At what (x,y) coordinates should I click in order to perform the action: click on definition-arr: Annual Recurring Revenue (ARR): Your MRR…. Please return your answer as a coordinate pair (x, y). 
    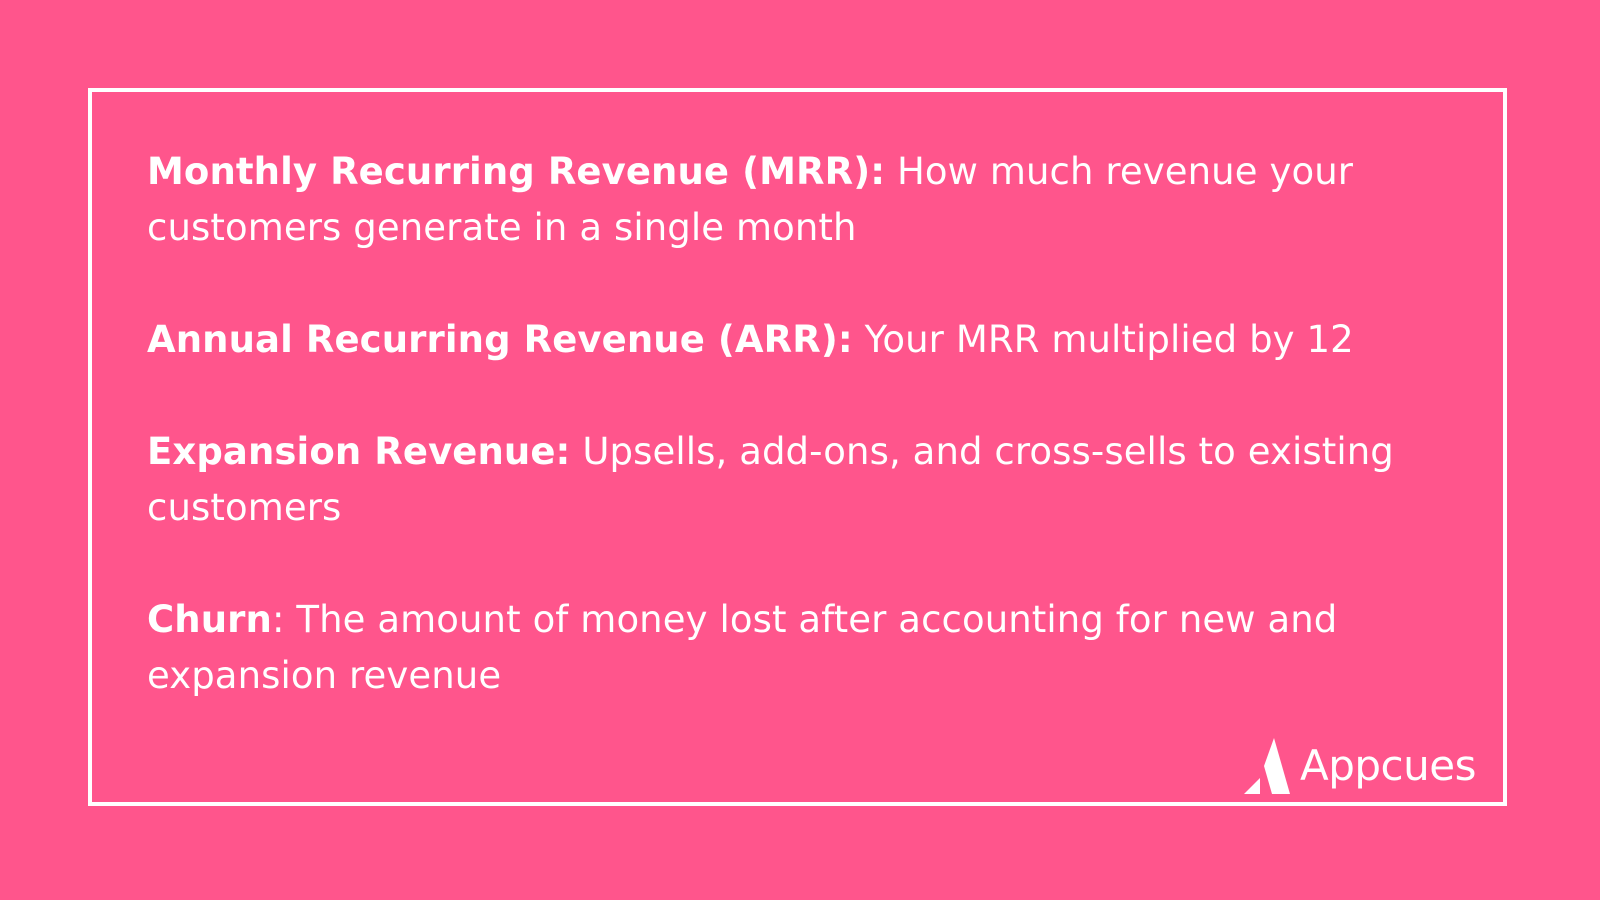
    Looking at the image, I should click on (777, 340).